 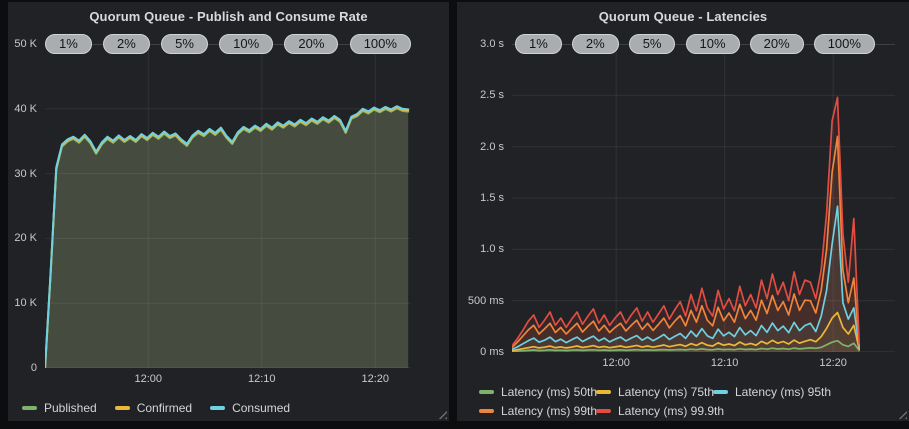 I want to click on y-axis-label: 500 ms, so click(x=485, y=300).